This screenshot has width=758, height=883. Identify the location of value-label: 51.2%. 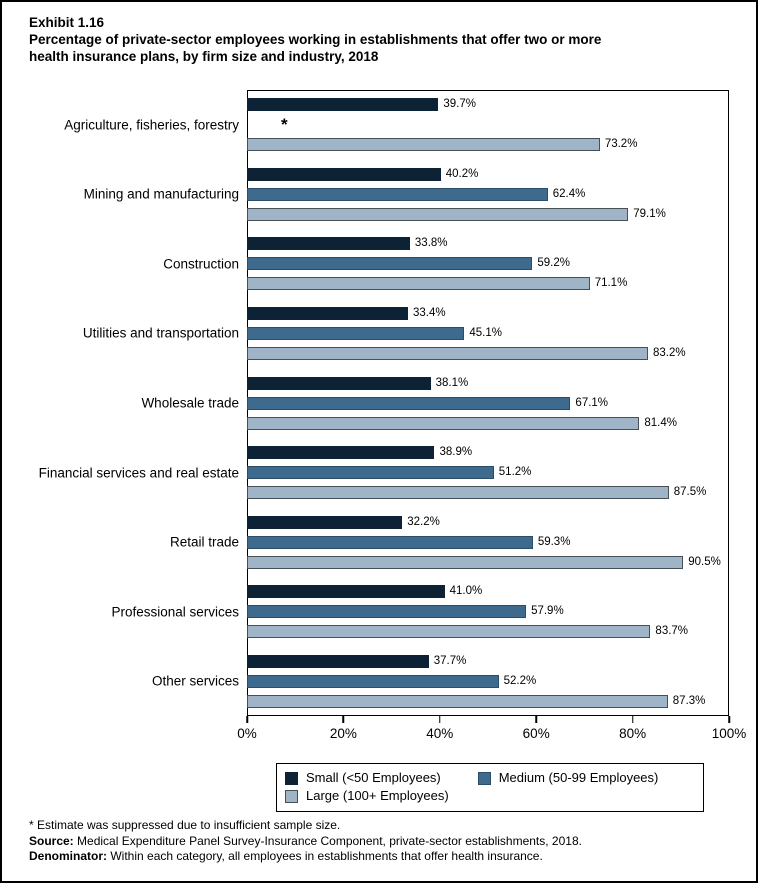
(515, 472).